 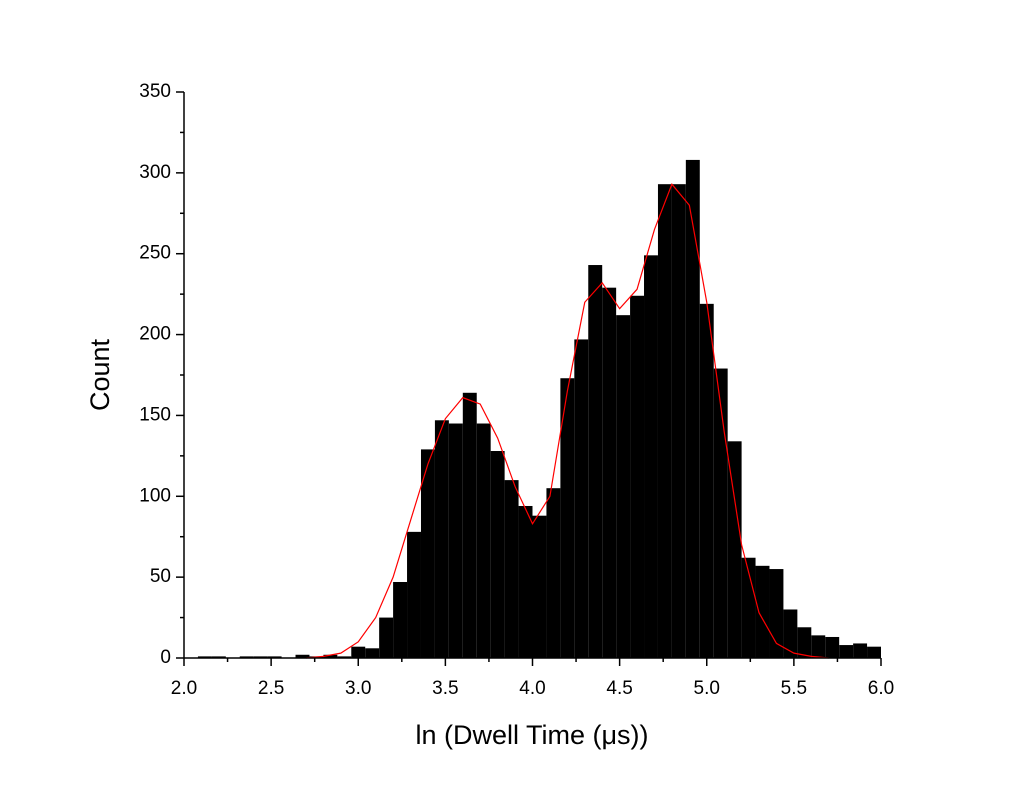 I want to click on x-tick-label: 3.5, so click(x=445, y=688).